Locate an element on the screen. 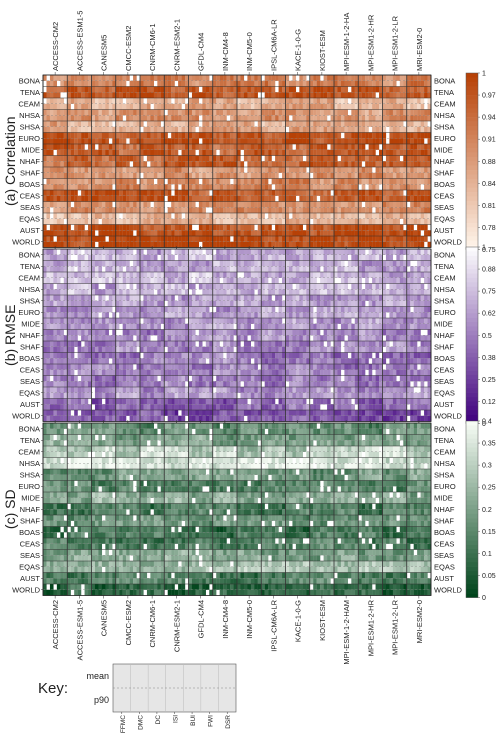  colorbar-tick-label: 1 is located at coordinates (484, 74).